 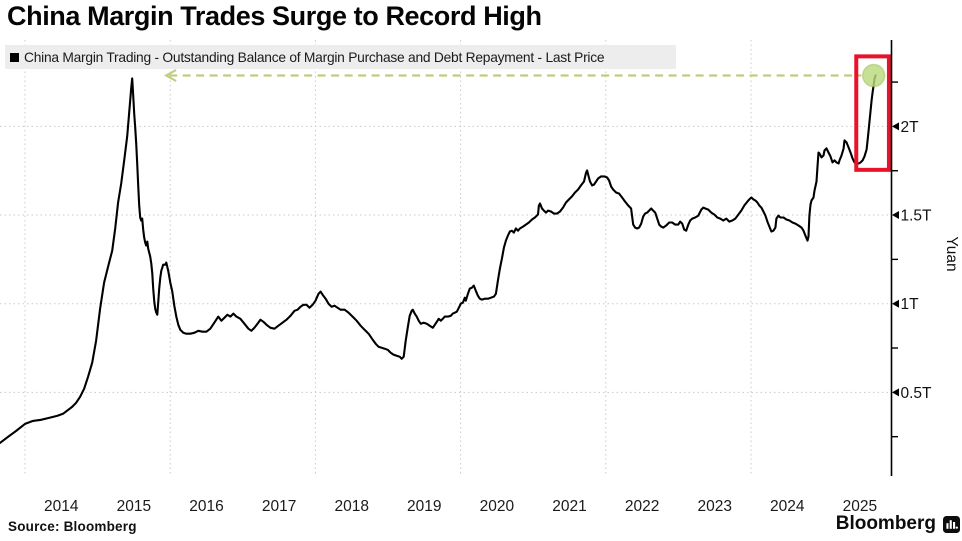 What do you see at coordinates (885, 523) in the screenshot?
I see `bloomberg-logo-text: Bloomberg` at bounding box center [885, 523].